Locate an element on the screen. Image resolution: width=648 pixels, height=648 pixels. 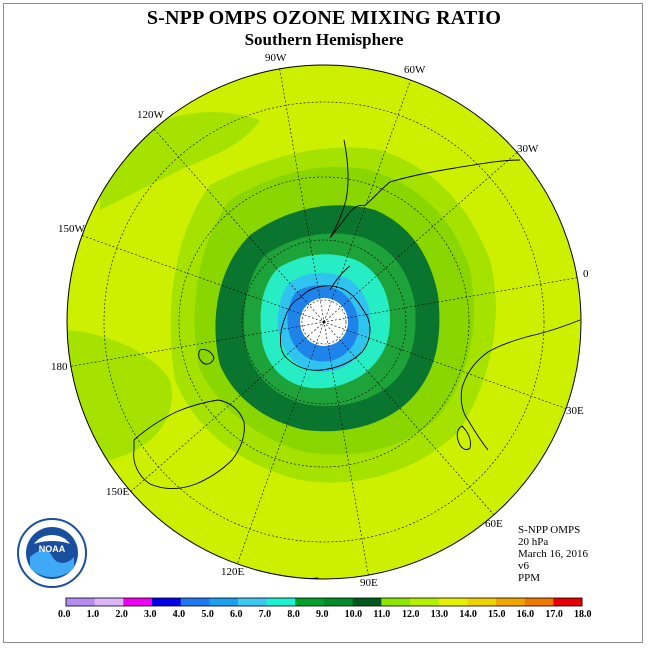
lon-label-30w: 30W is located at coordinates (528, 149).